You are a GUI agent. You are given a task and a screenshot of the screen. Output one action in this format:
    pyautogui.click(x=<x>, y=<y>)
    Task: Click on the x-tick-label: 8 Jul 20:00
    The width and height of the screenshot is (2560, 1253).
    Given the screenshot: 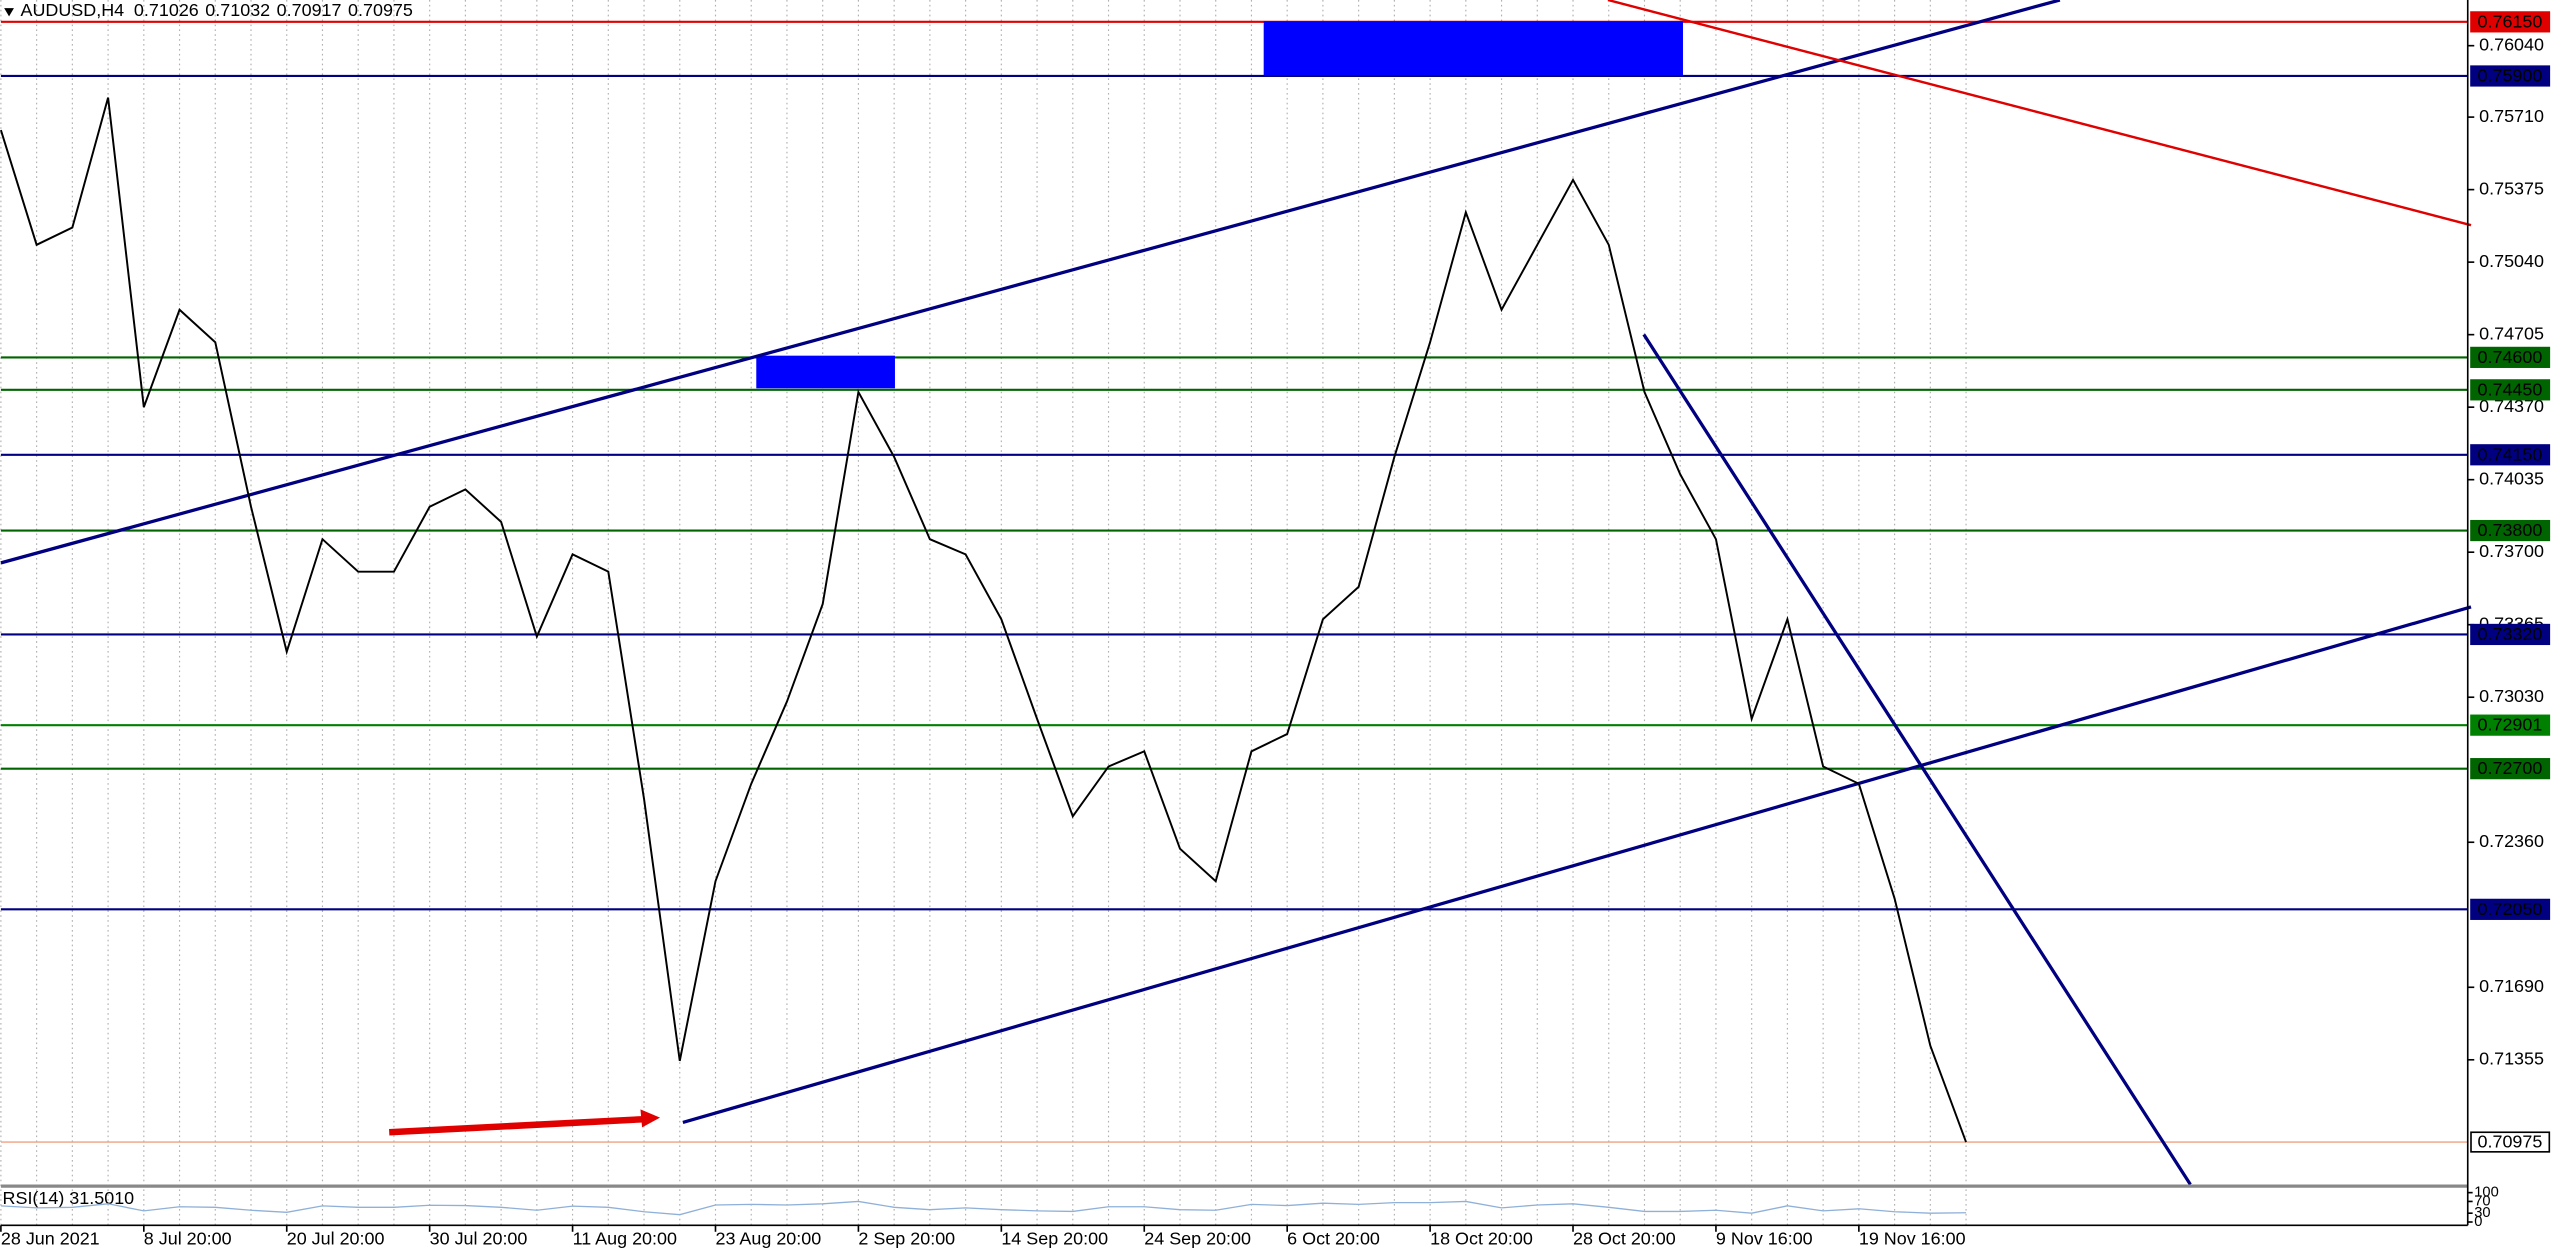 What is the action you would take?
    pyautogui.click(x=188, y=1239)
    